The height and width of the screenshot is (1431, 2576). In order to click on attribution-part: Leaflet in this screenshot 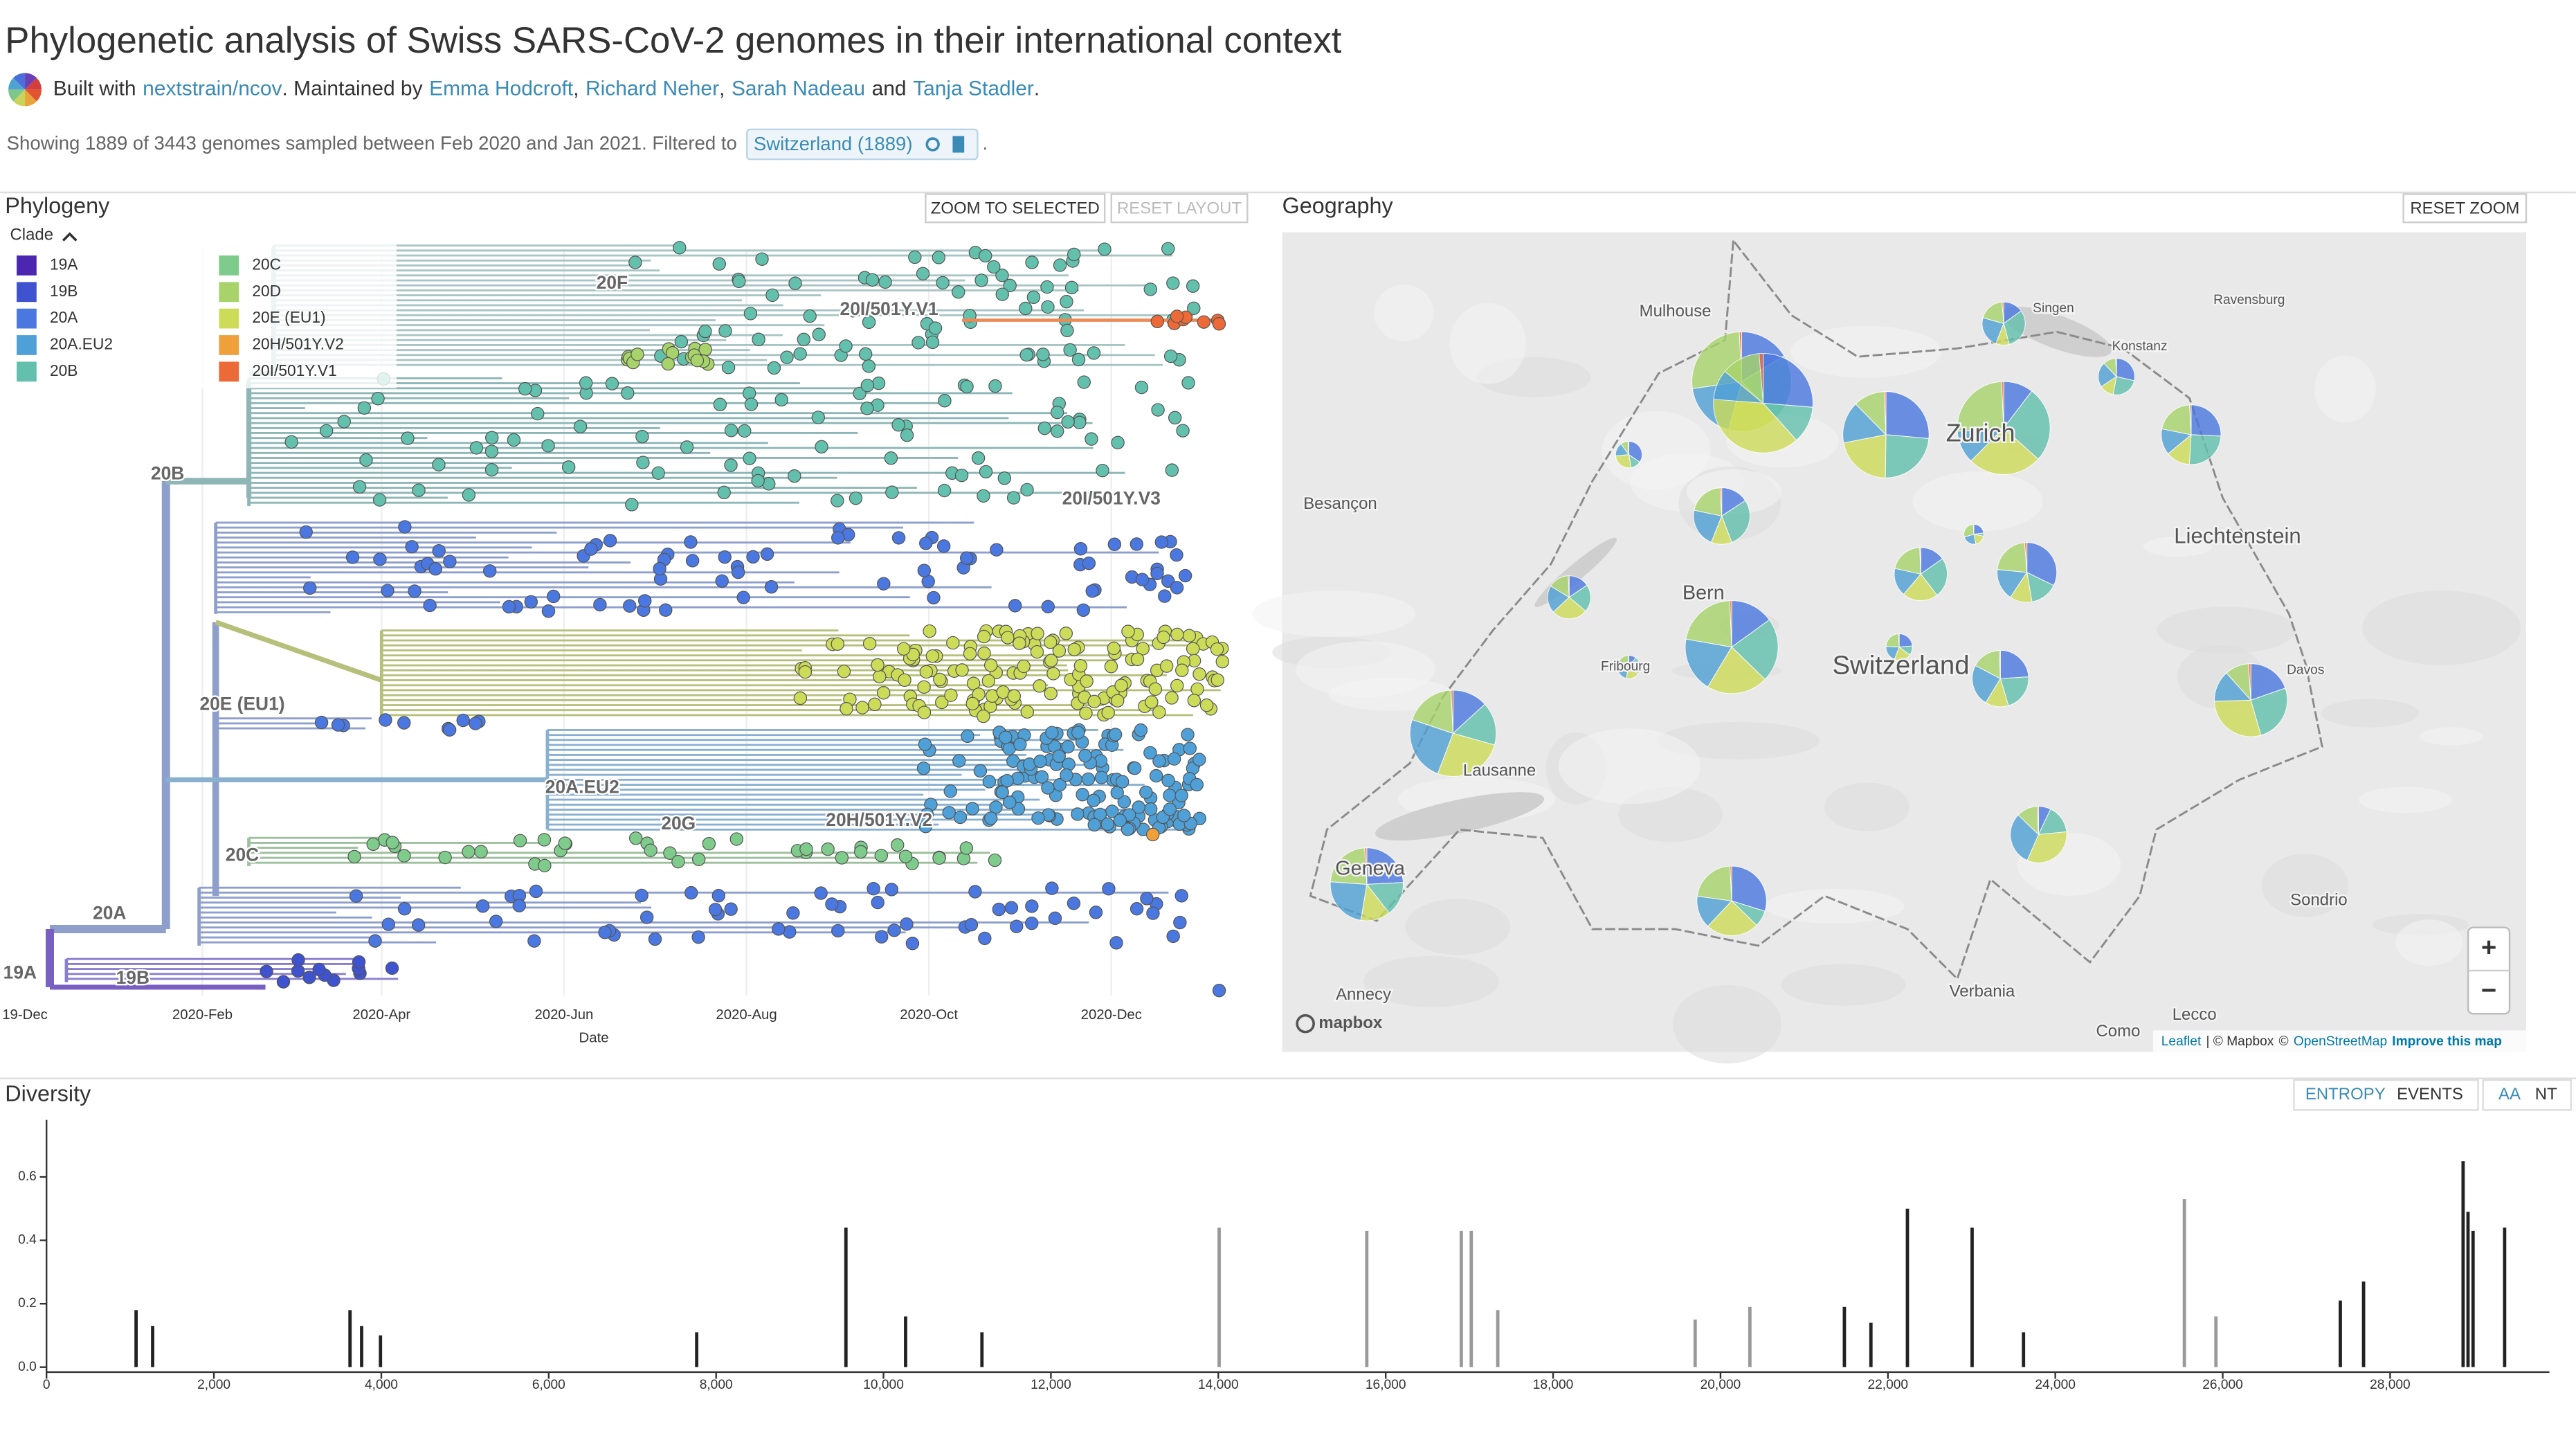, I will do `click(2181, 1041)`.